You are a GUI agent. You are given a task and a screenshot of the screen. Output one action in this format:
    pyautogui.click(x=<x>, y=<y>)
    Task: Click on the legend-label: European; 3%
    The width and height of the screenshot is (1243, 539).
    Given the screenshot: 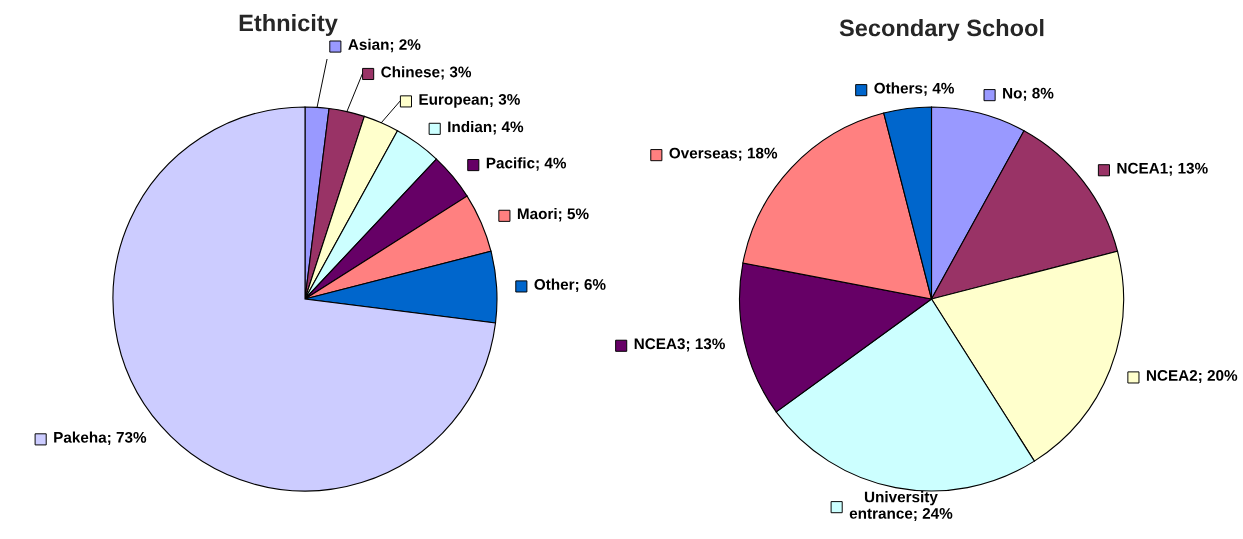 What is the action you would take?
    pyautogui.click(x=469, y=100)
    